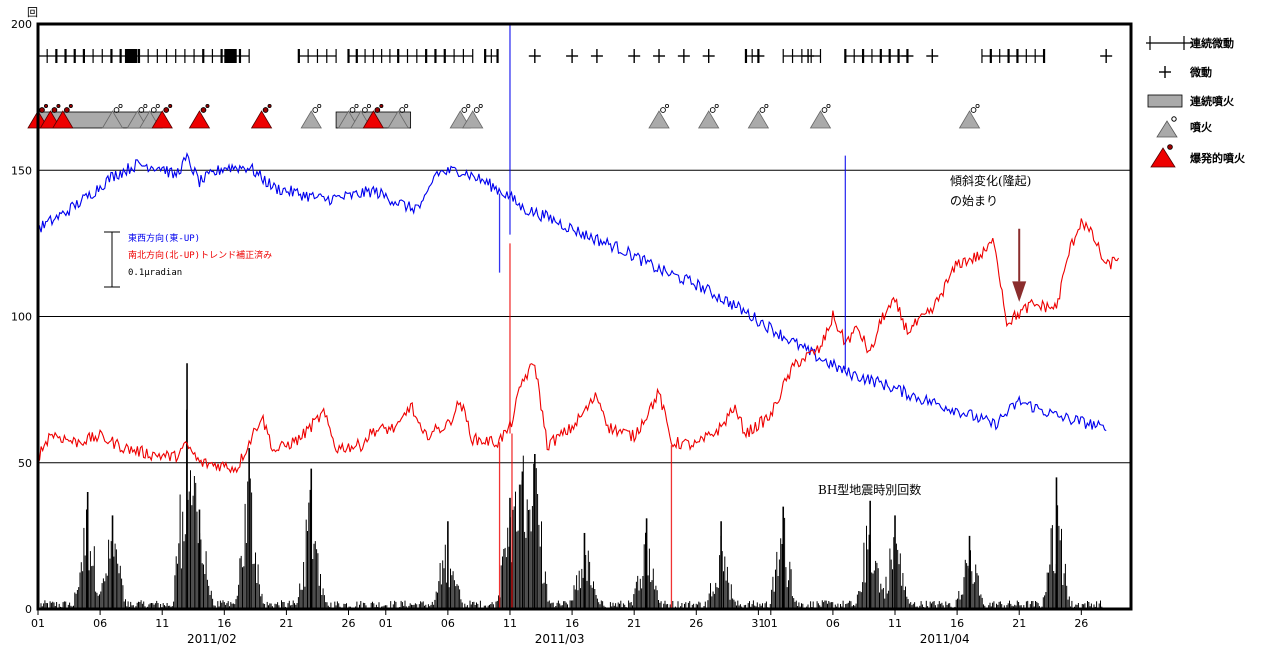 The image size is (1281, 653). I want to click on eruption-marker-4-plume, so click(352, 110).